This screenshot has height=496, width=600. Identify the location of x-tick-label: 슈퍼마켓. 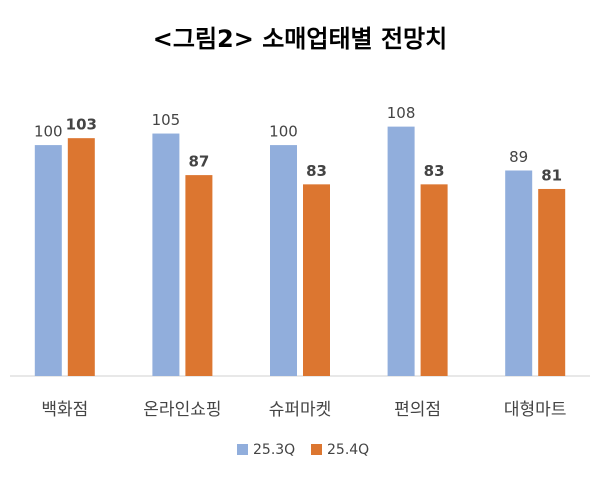
(300, 410).